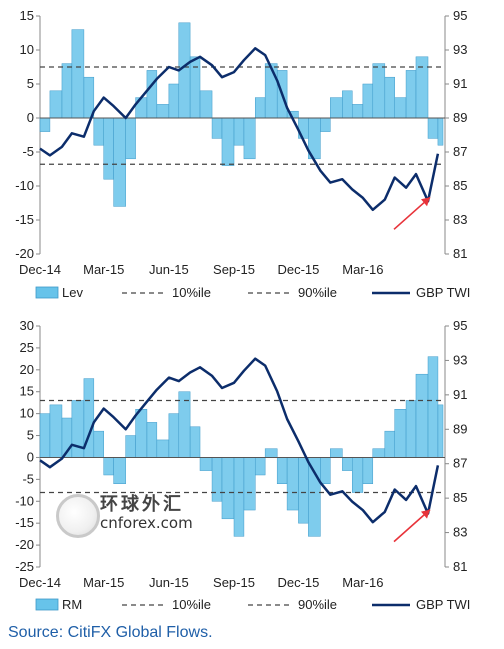  Describe the element at coordinates (110, 632) in the screenshot. I see `source-note: Source: CitiFX Global Flows.` at that location.